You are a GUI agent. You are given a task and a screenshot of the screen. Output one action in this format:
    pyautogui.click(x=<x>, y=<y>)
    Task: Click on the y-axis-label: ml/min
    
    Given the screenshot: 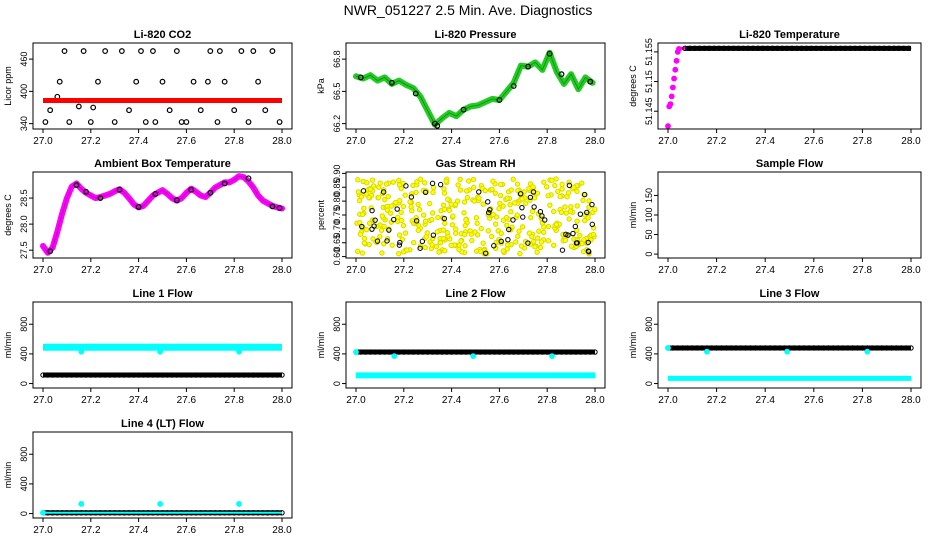 What is the action you would take?
    pyautogui.click(x=8, y=475)
    